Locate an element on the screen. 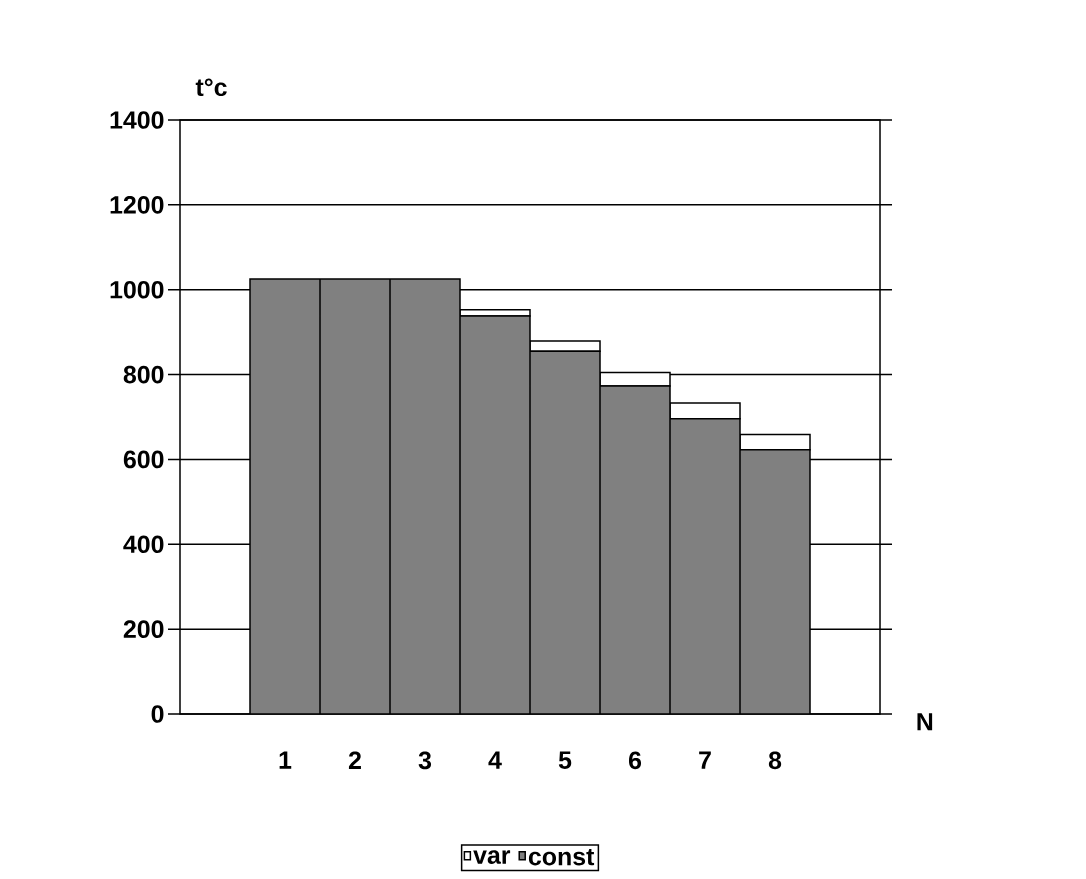 This screenshot has height=879, width=1086. y-tick-label: 800 is located at coordinates (143, 374).